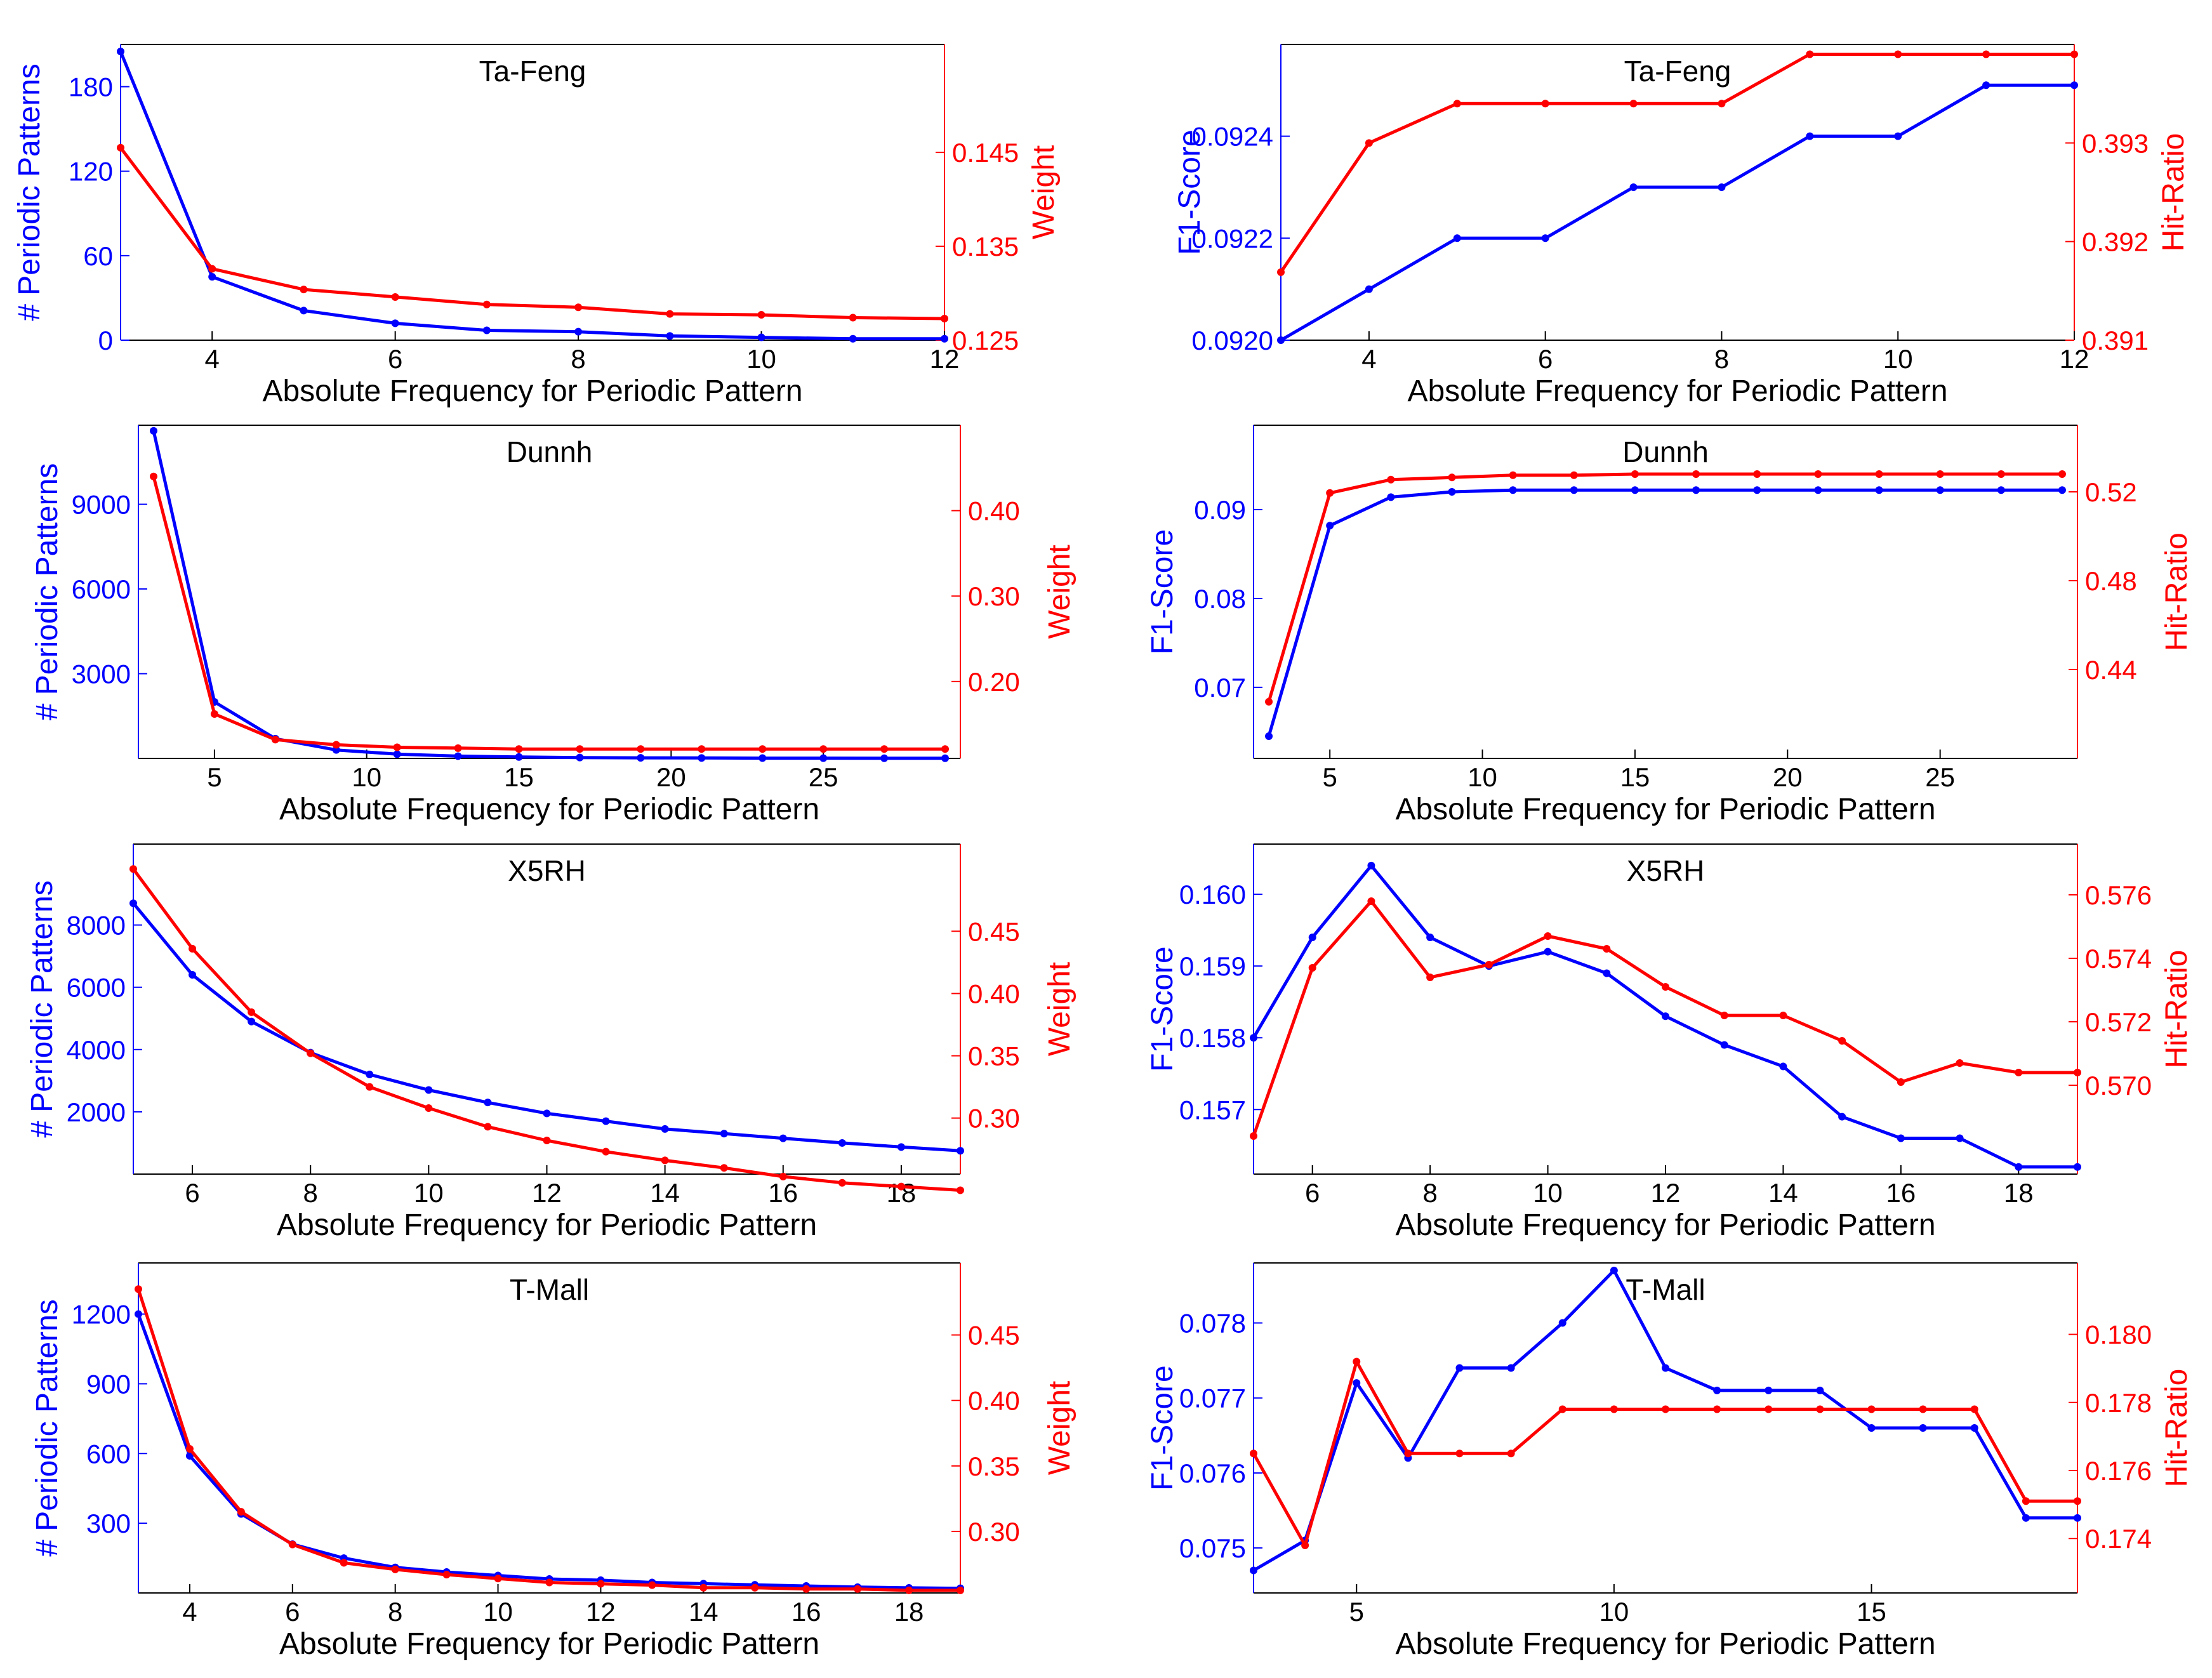 This screenshot has width=2212, height=1678. What do you see at coordinates (1721, 359) in the screenshot?
I see `x-tick-label: 8` at bounding box center [1721, 359].